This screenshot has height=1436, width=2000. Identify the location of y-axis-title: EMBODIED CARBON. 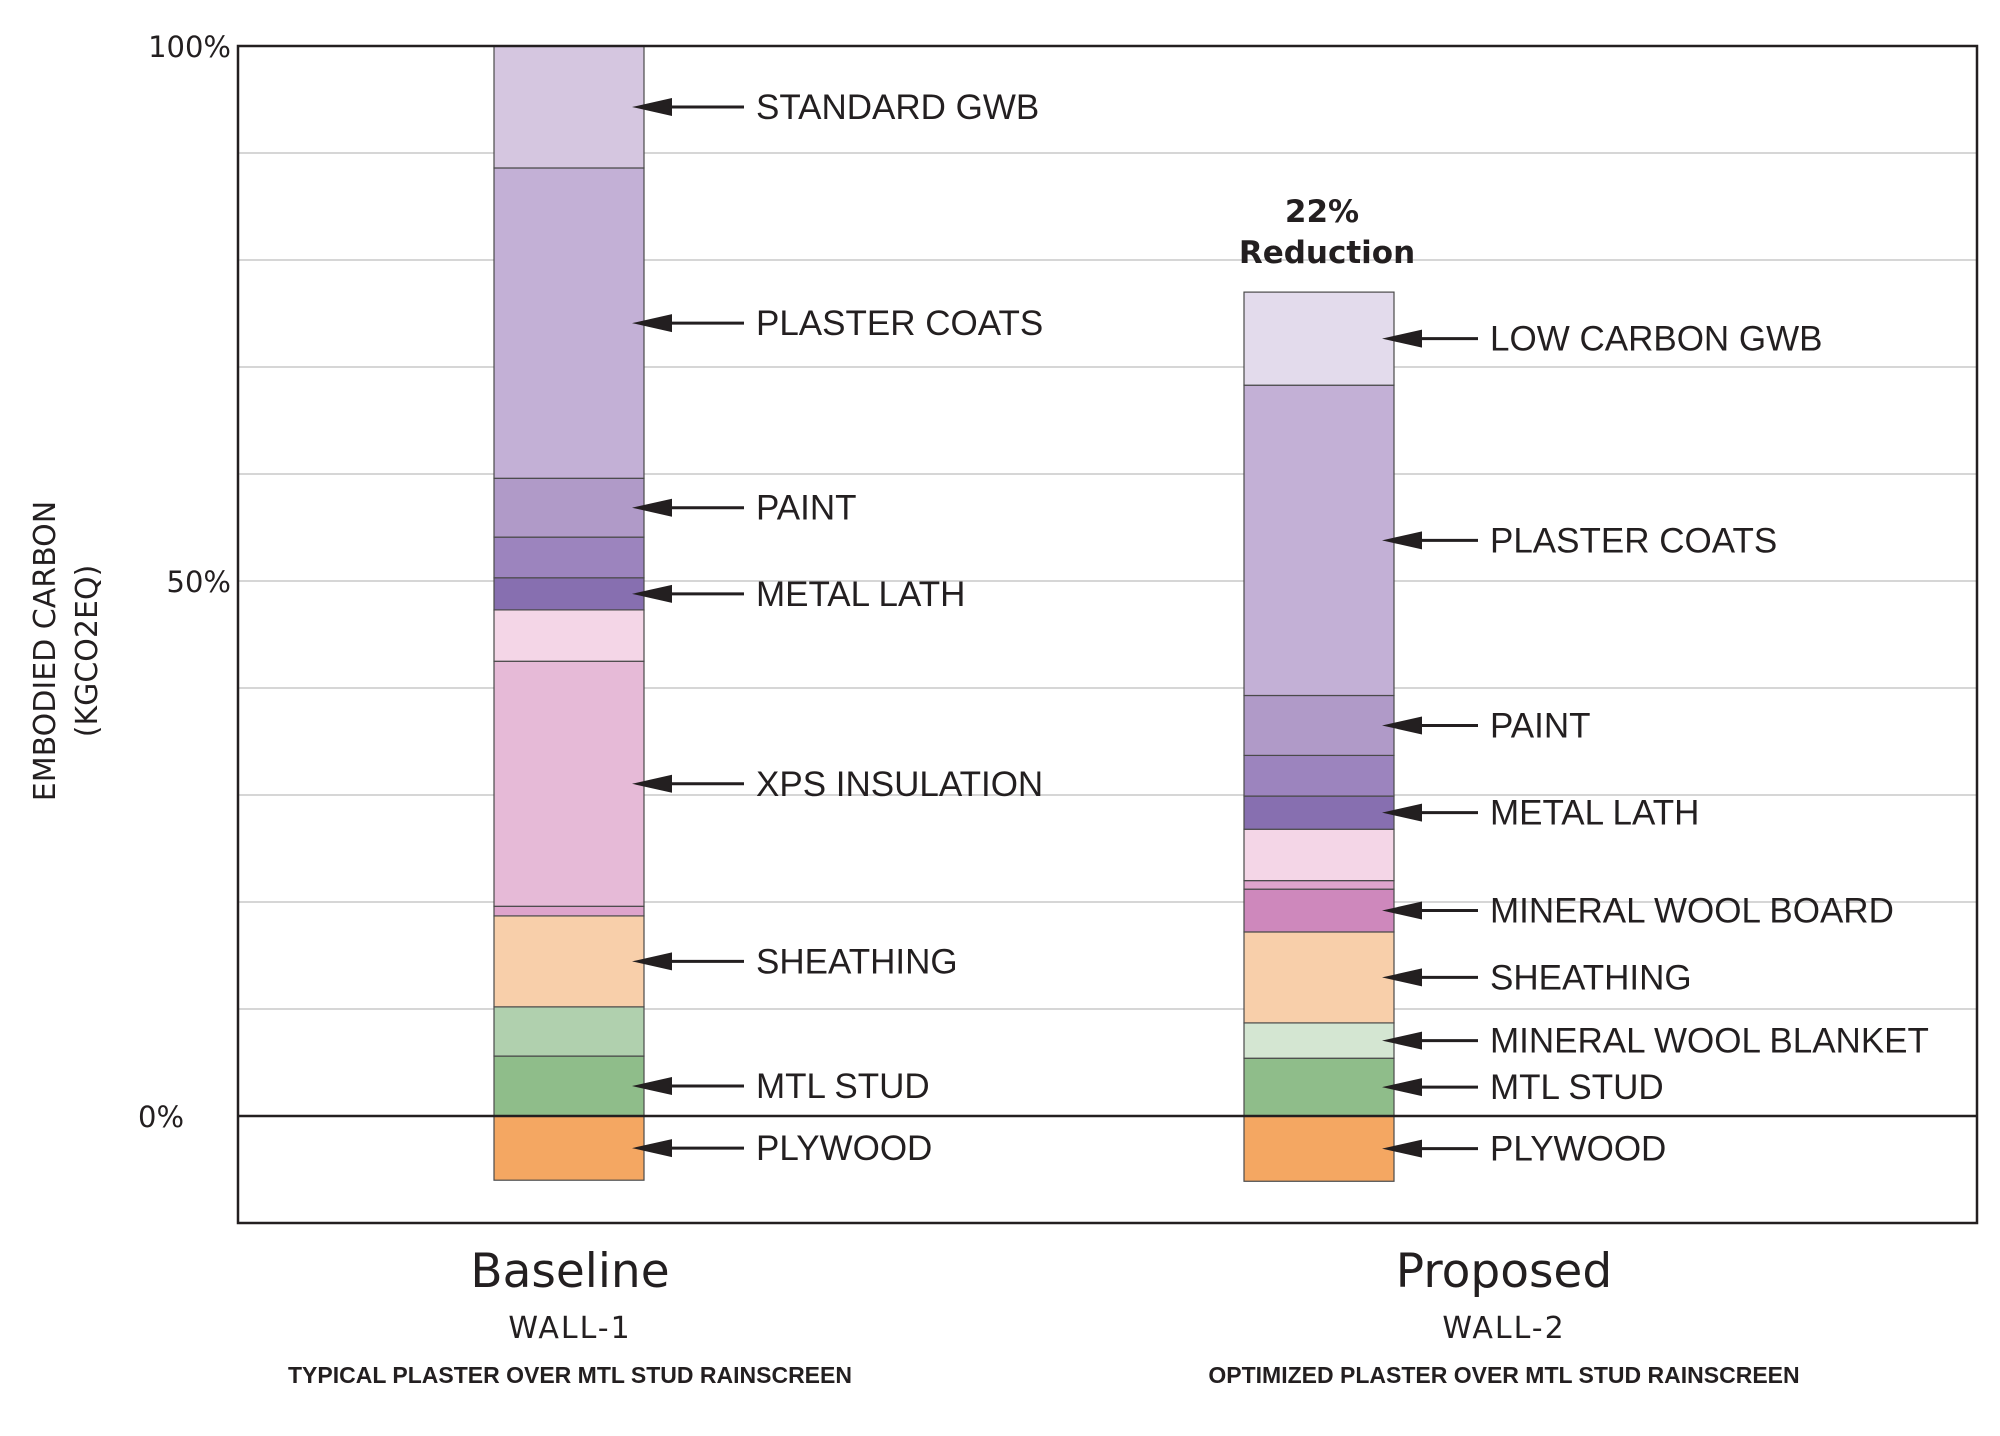
(45, 651).